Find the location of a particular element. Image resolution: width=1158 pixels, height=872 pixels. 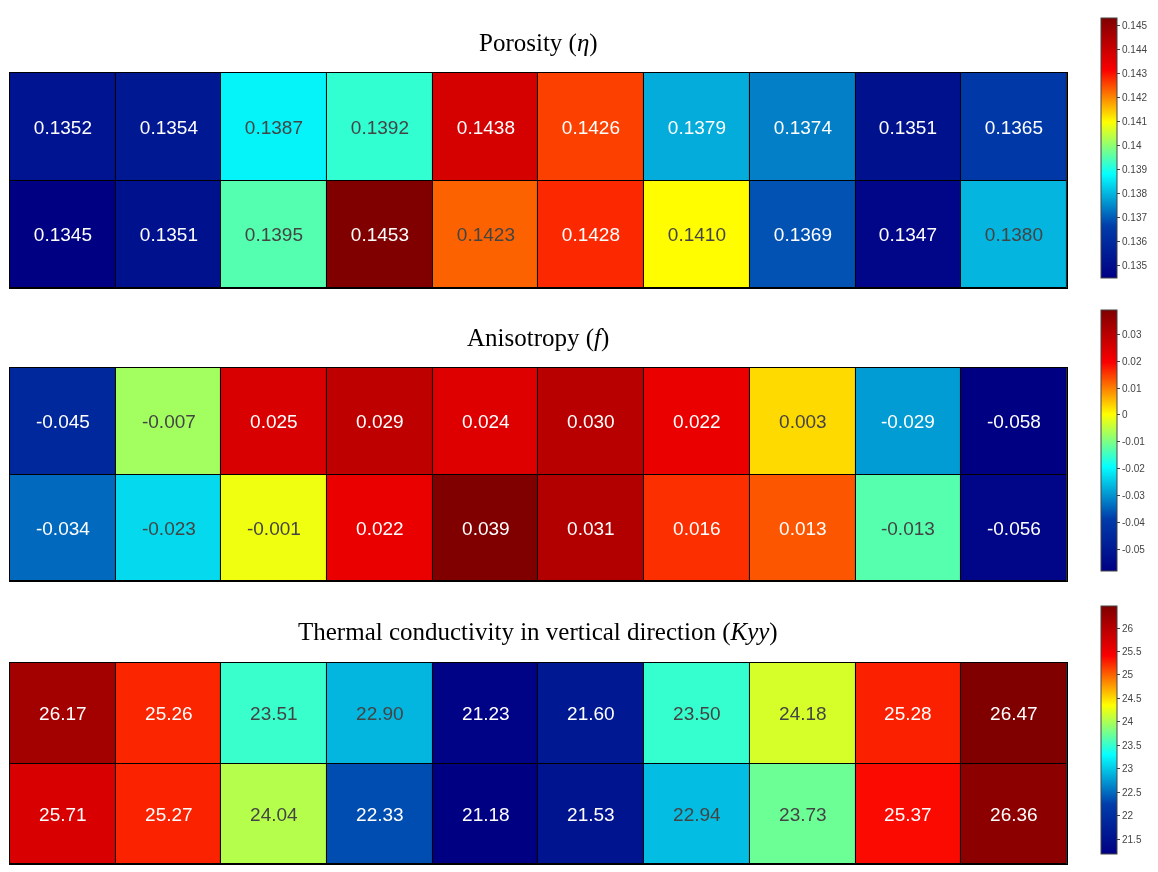

data-label: 0.1453 is located at coordinates (379, 234).